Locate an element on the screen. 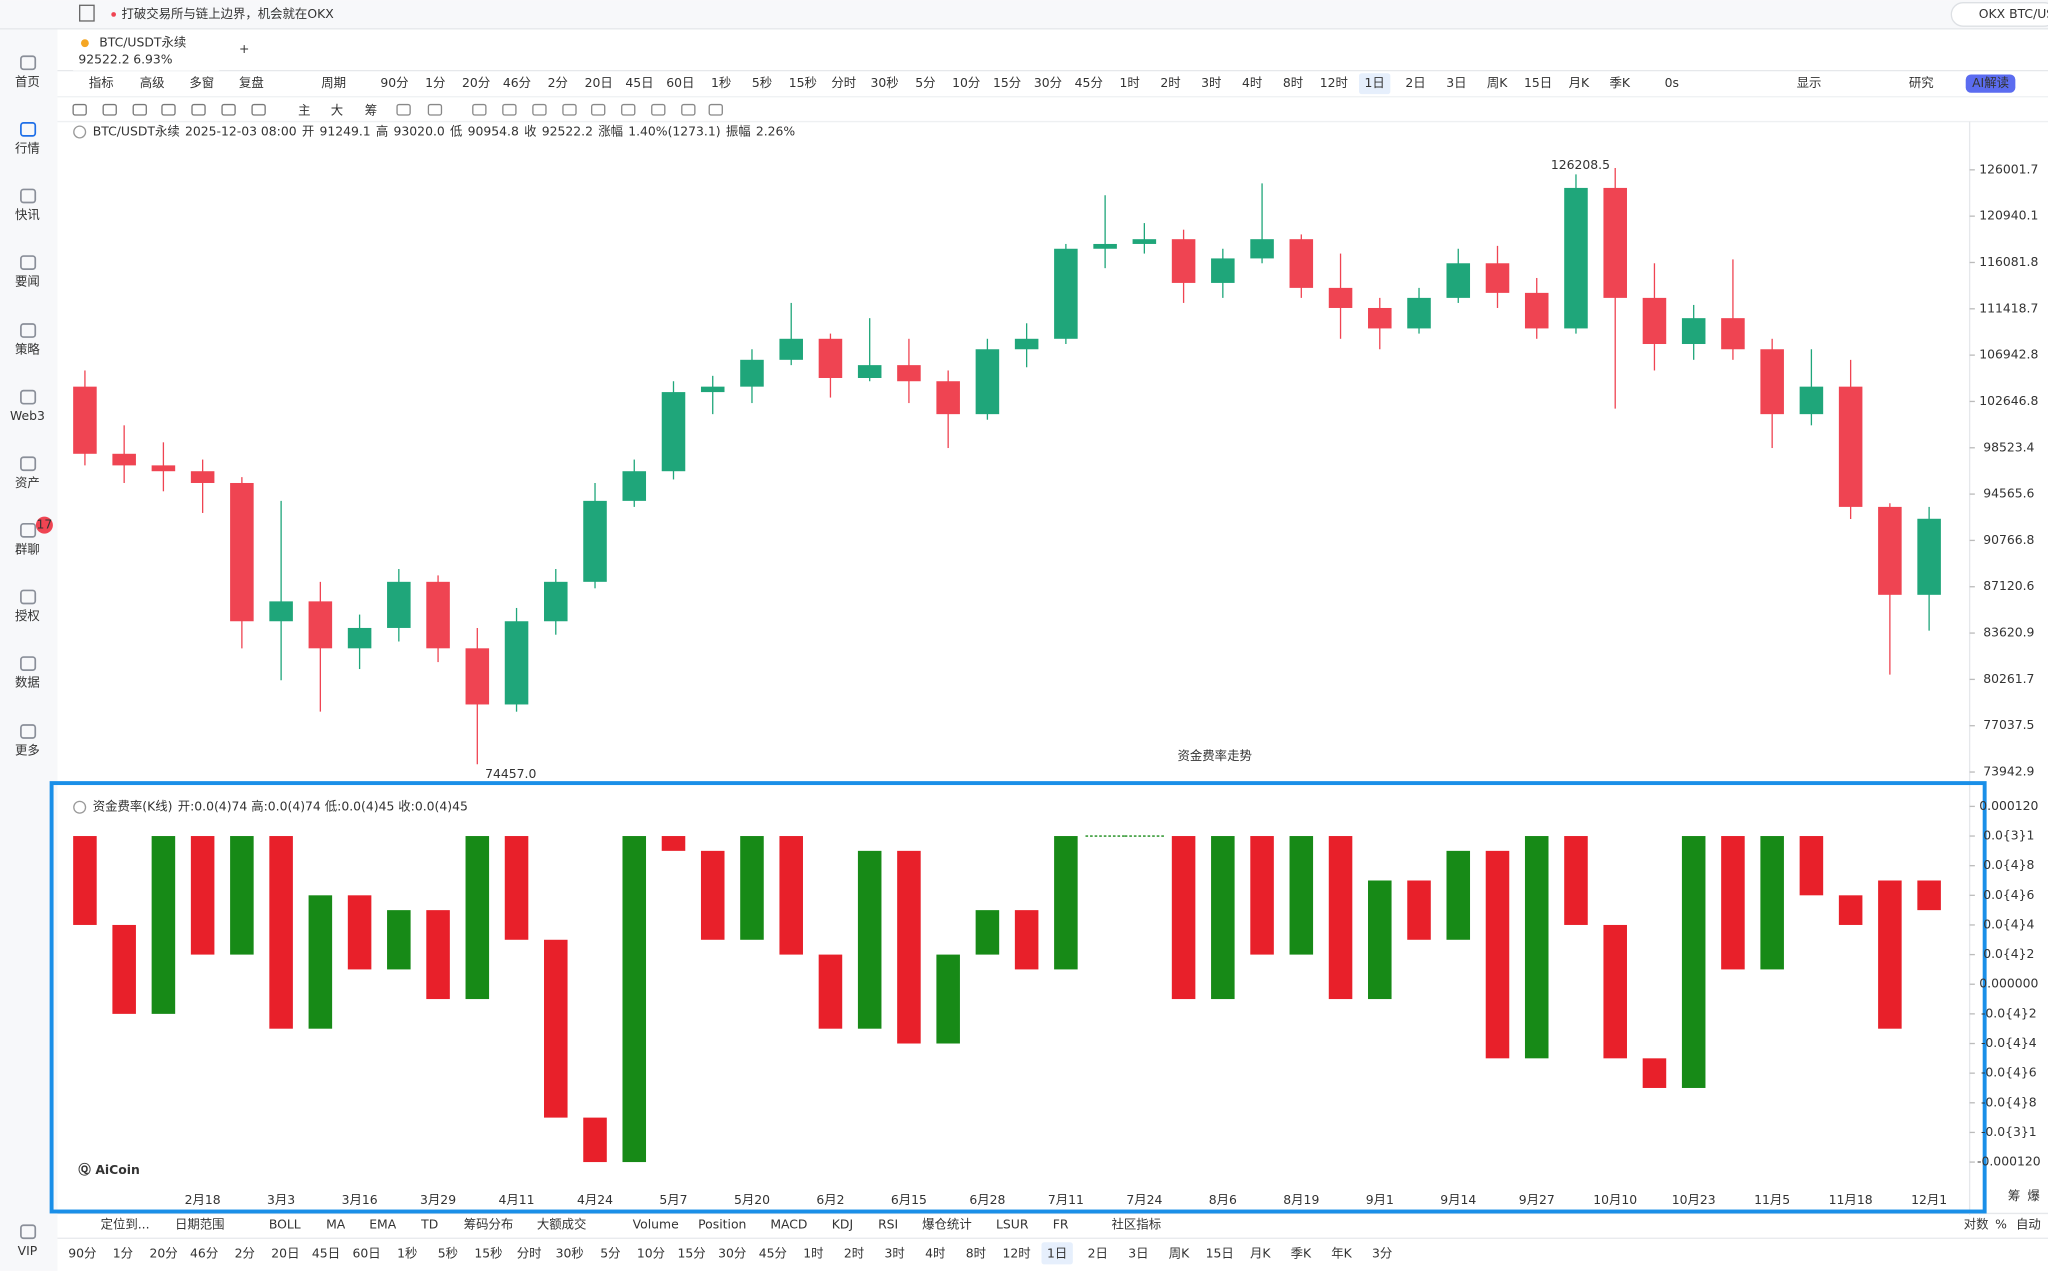 Image resolution: width=2048 pixels, height=1271 pixels. side-label: 爆 is located at coordinates (2033, 1195).